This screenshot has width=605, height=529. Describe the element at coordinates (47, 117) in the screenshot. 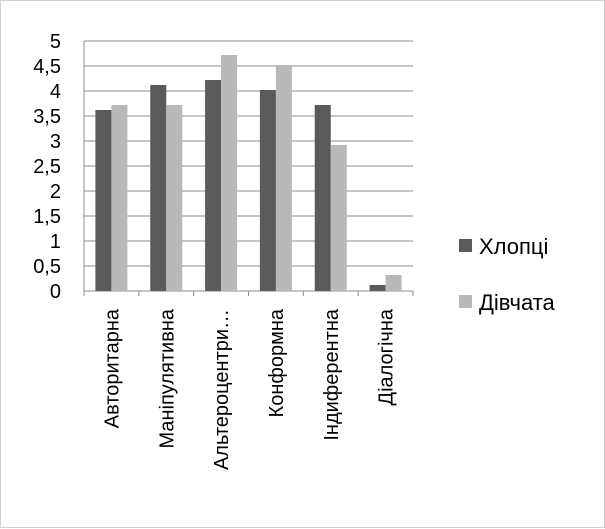

I see `y-tick-label: 3,5` at that location.